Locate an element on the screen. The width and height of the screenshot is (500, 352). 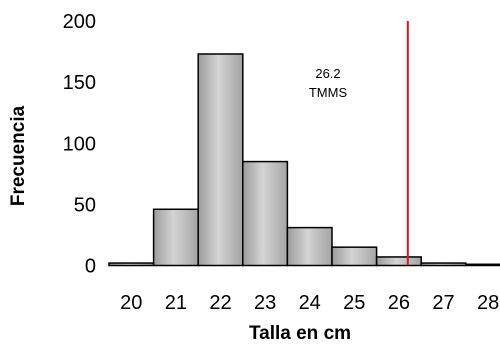
y-tick-label: 0 is located at coordinates (90, 267).